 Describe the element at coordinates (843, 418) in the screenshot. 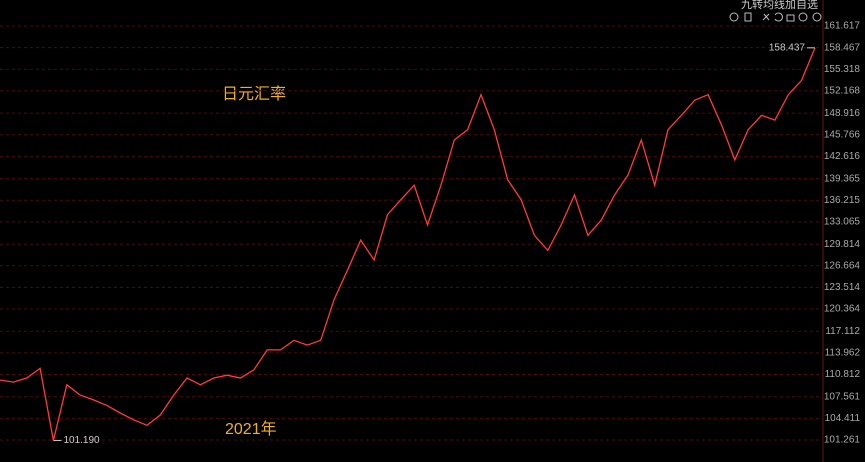

I see `y-tick-label: 104.411` at that location.